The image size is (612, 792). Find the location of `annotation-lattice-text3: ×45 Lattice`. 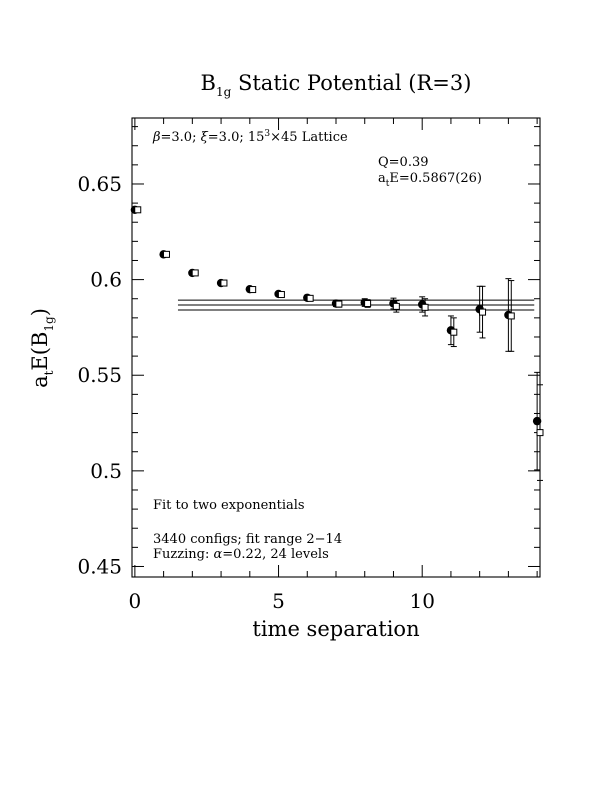

annotation-lattice-text3: ×45 Lattice is located at coordinates (309, 137).